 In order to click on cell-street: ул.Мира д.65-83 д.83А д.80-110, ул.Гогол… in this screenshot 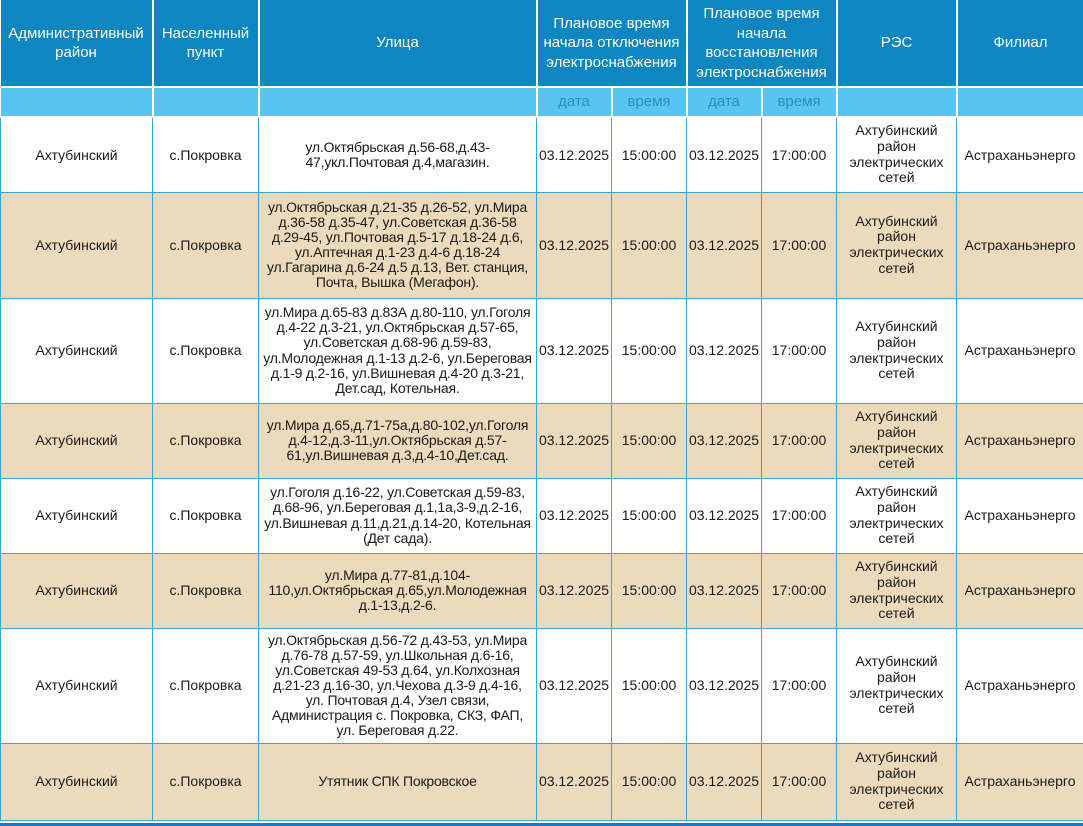, I will do `click(398, 350)`.